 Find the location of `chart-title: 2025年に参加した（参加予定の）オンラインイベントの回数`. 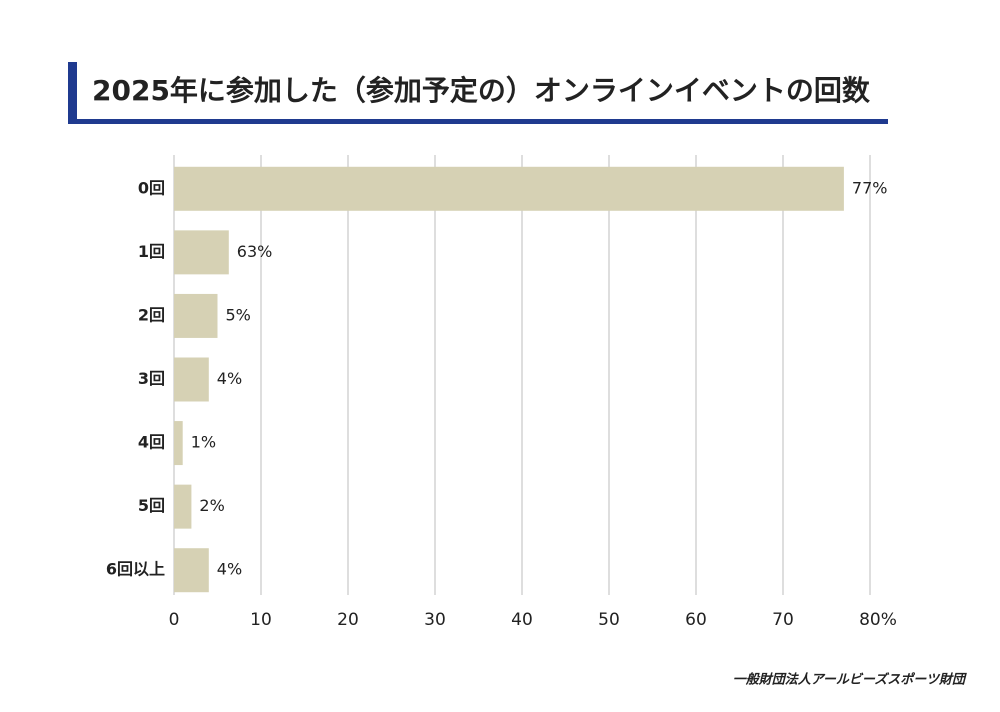

chart-title: 2025年に参加した（参加予定の）オンラインイベントの回数 is located at coordinates (481, 90).